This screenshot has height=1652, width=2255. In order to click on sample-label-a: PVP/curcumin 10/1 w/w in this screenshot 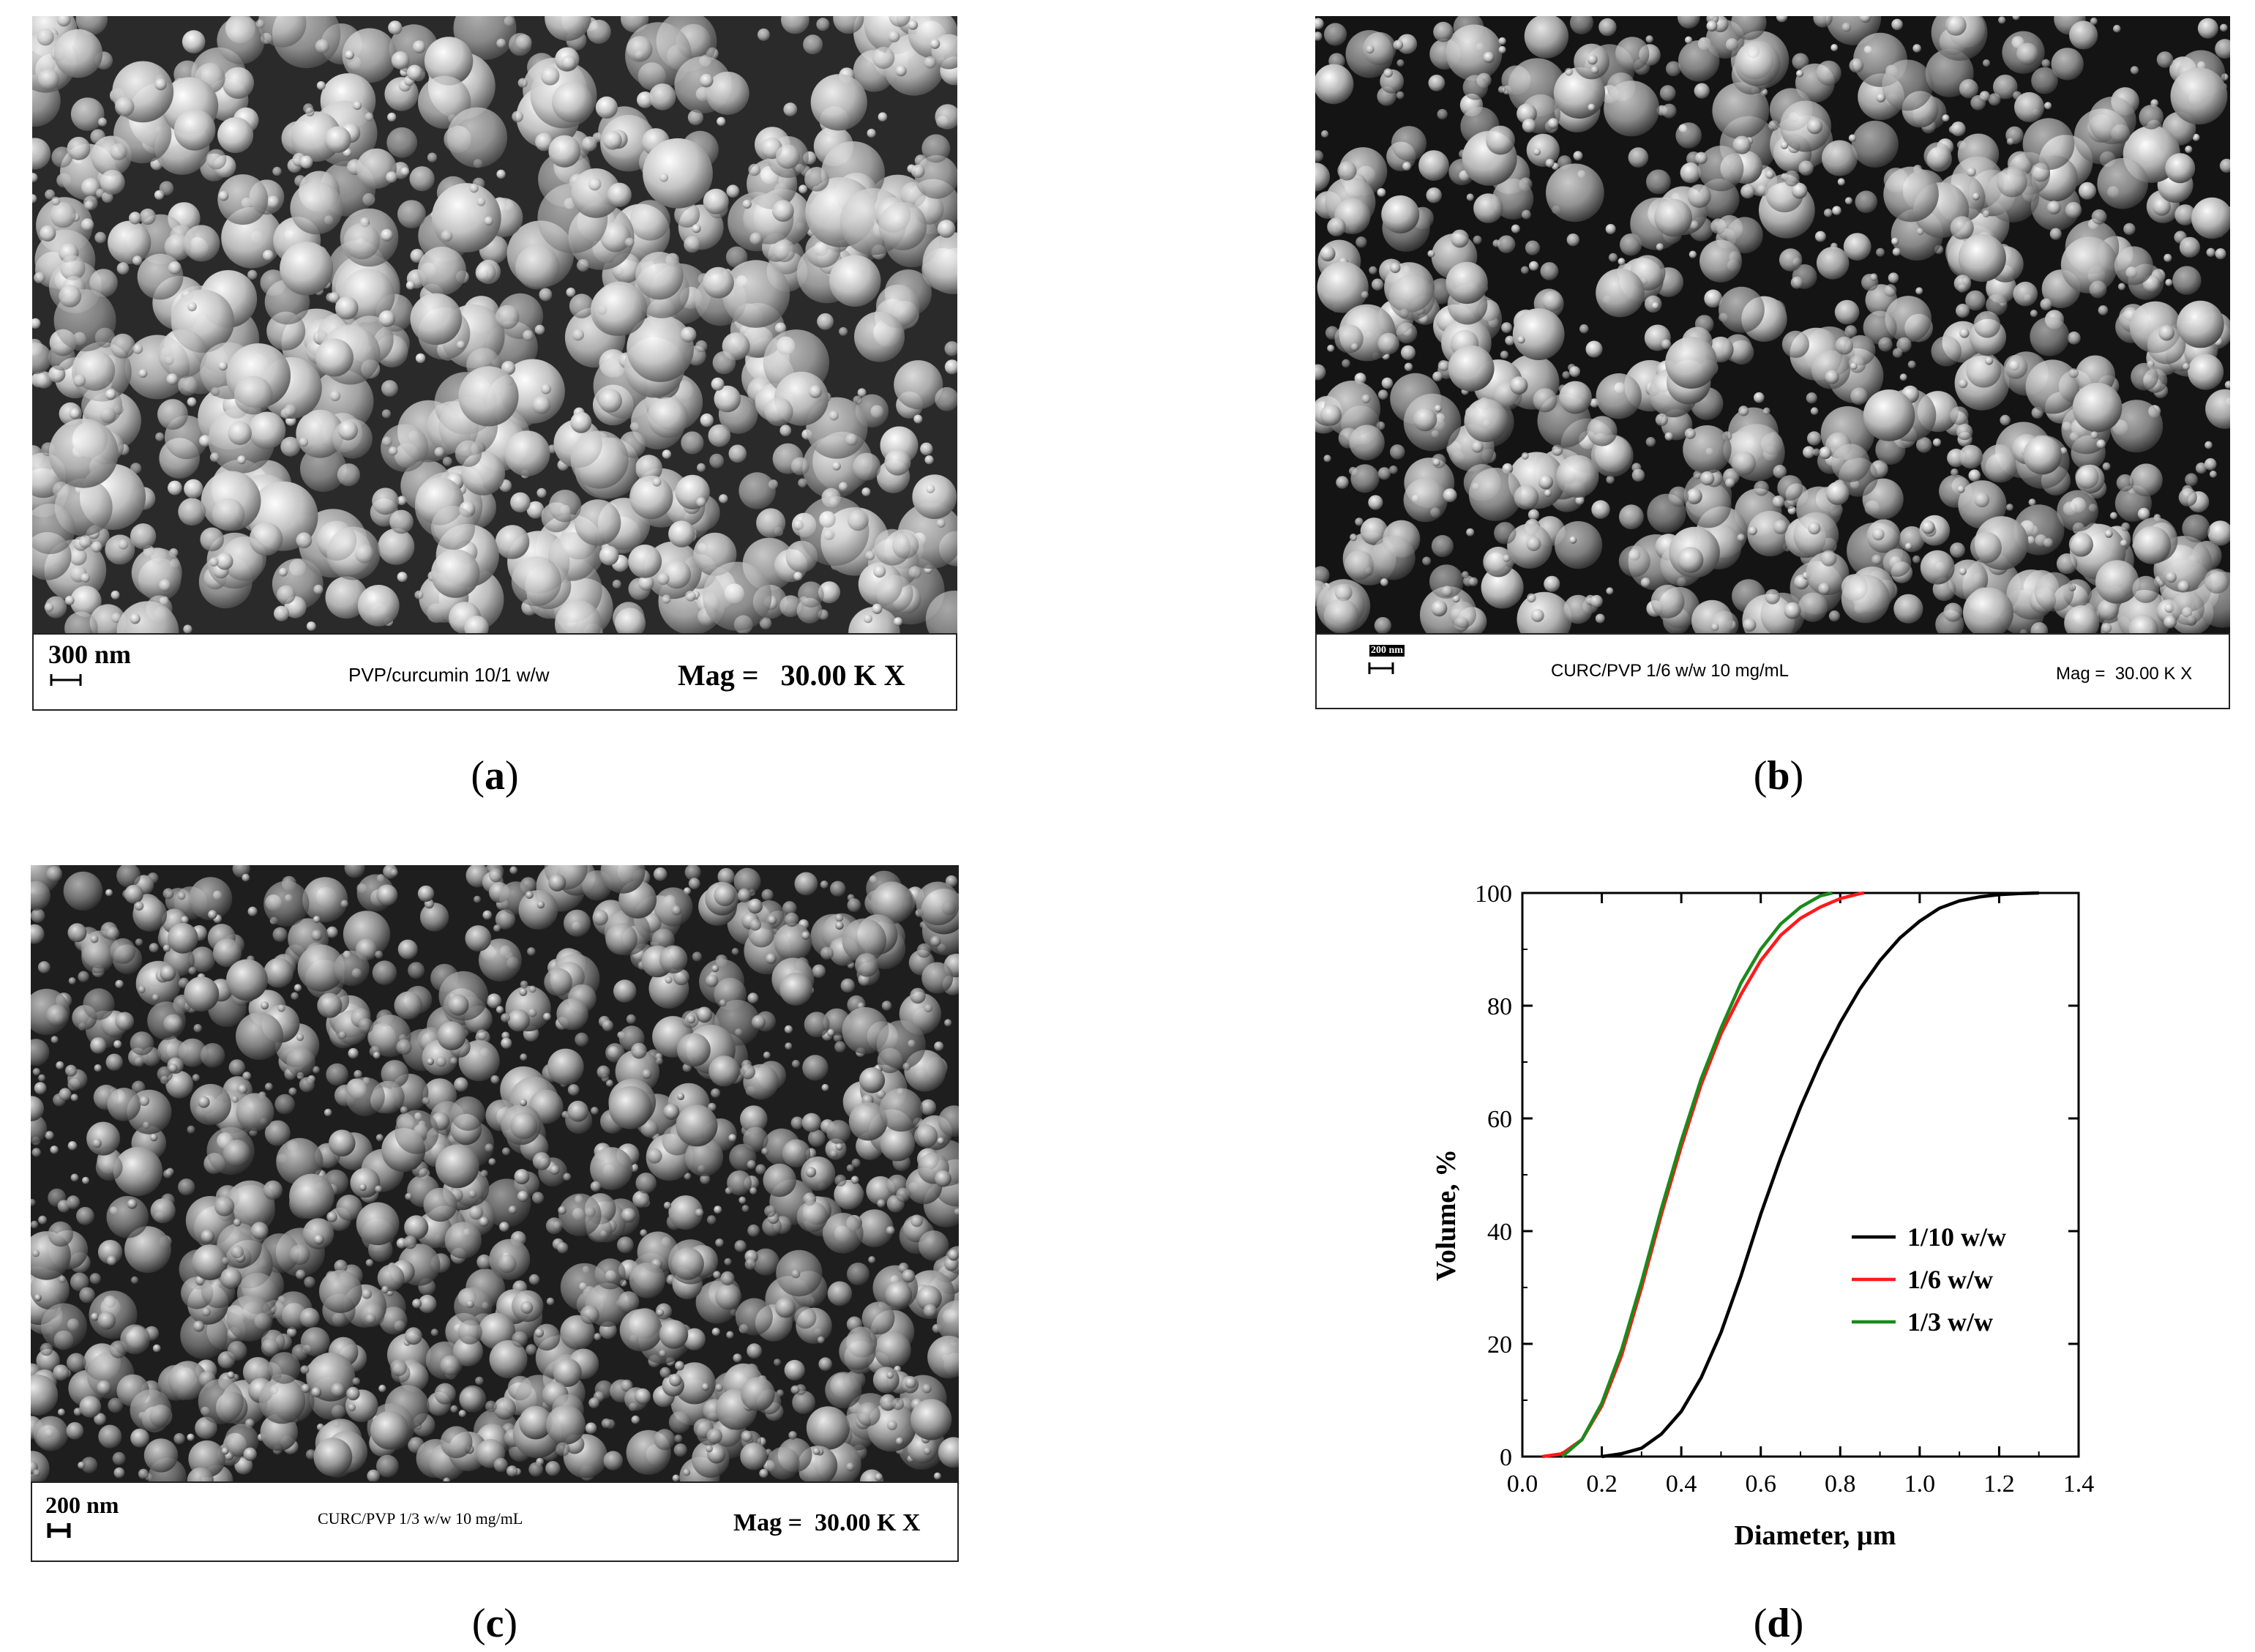, I will do `click(449, 675)`.